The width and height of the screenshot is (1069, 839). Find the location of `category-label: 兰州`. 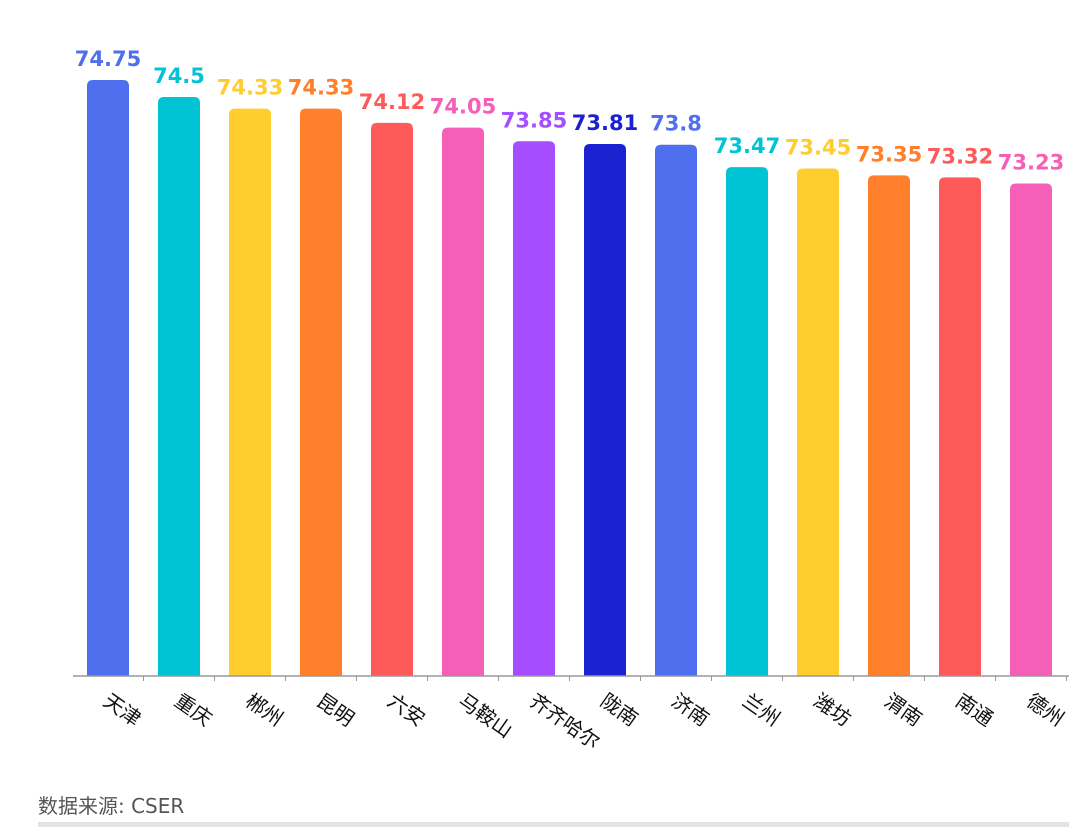

category-label: 兰州 is located at coordinates (761, 709).